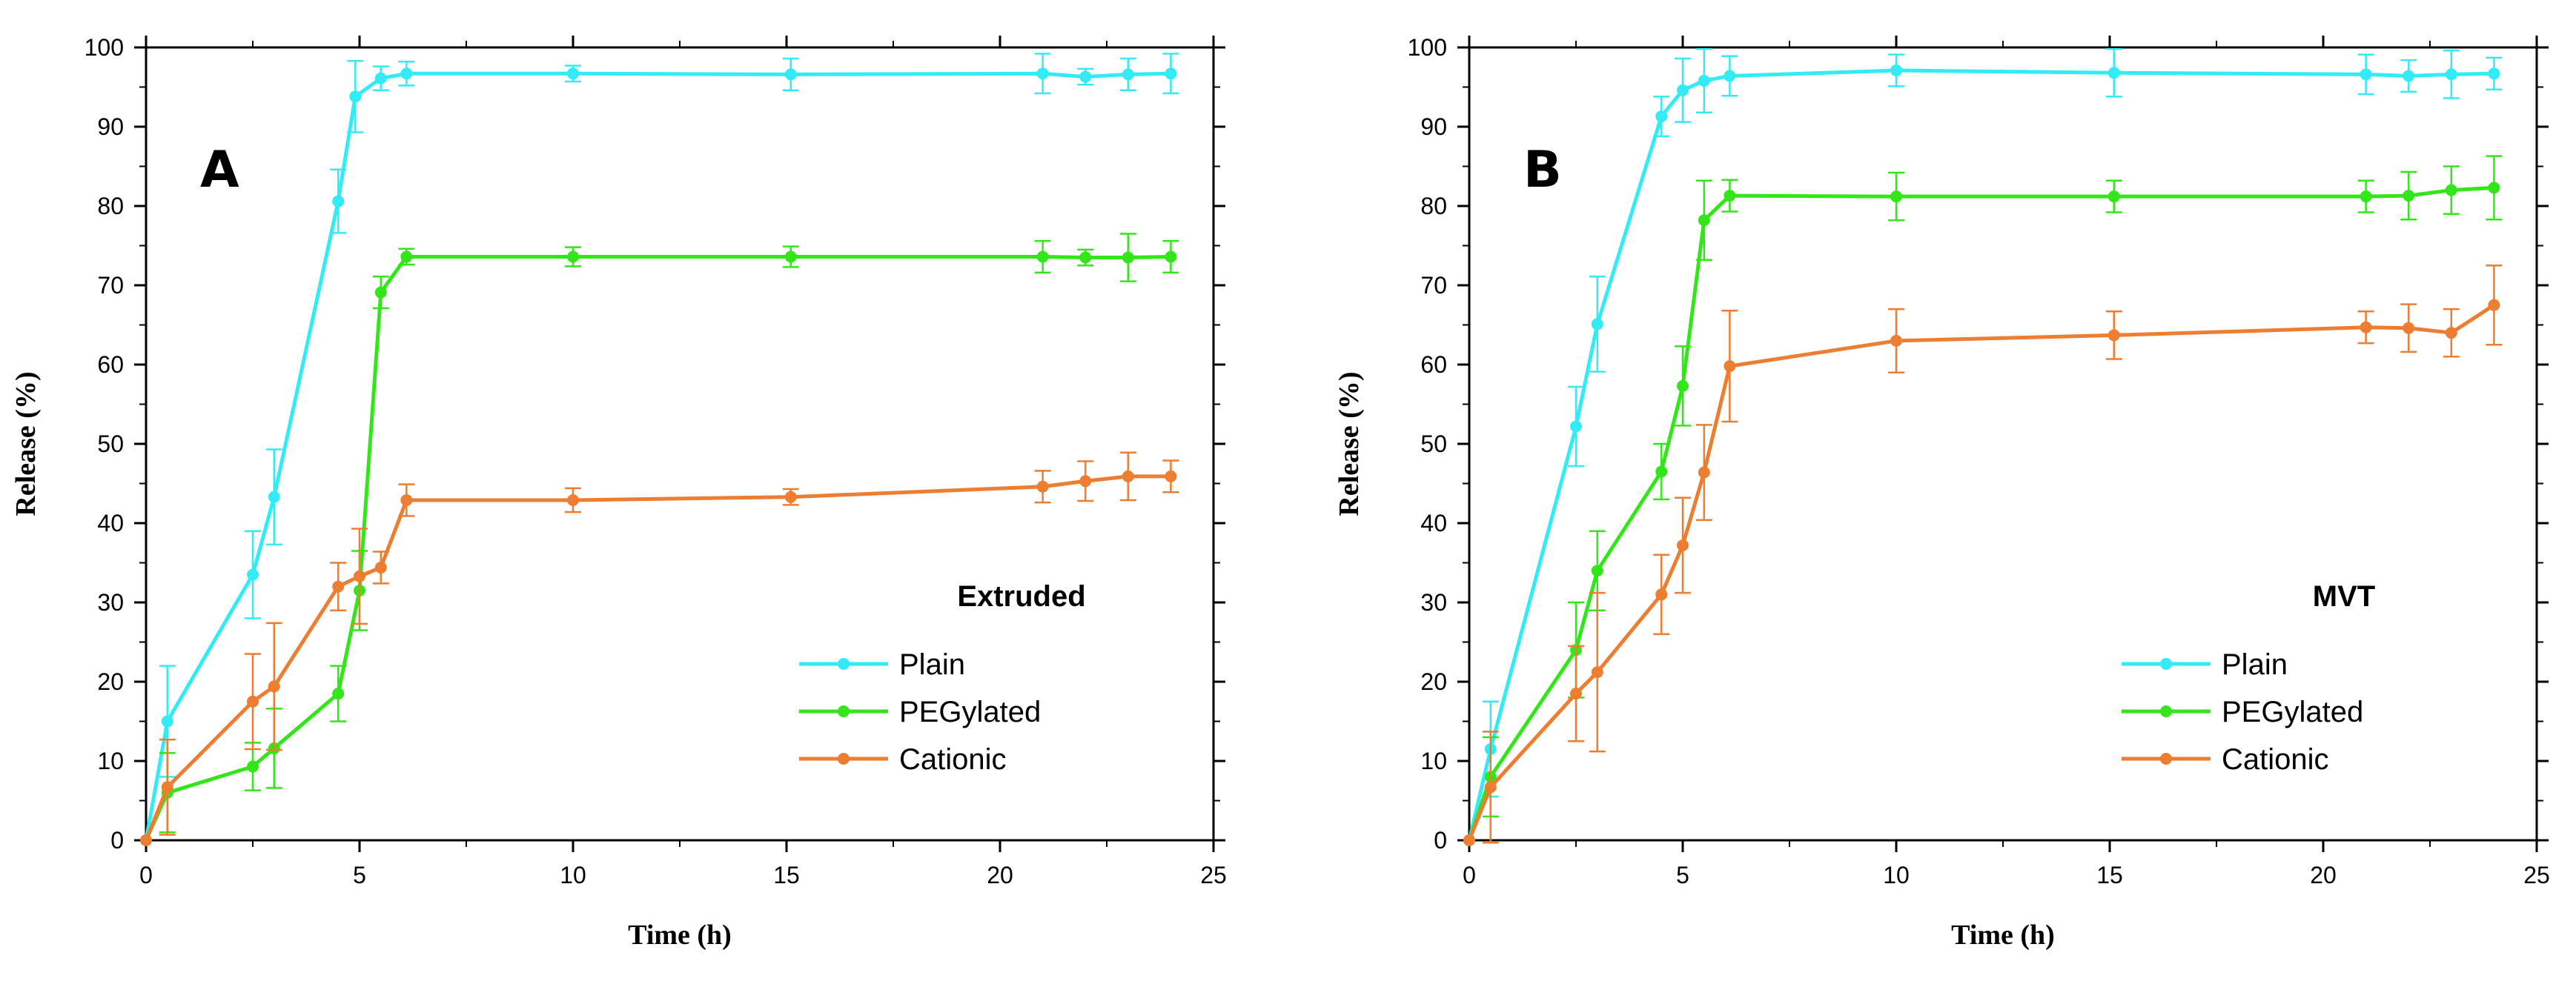  What do you see at coordinates (359, 875) in the screenshot?
I see `x-tick-label: 5` at bounding box center [359, 875].